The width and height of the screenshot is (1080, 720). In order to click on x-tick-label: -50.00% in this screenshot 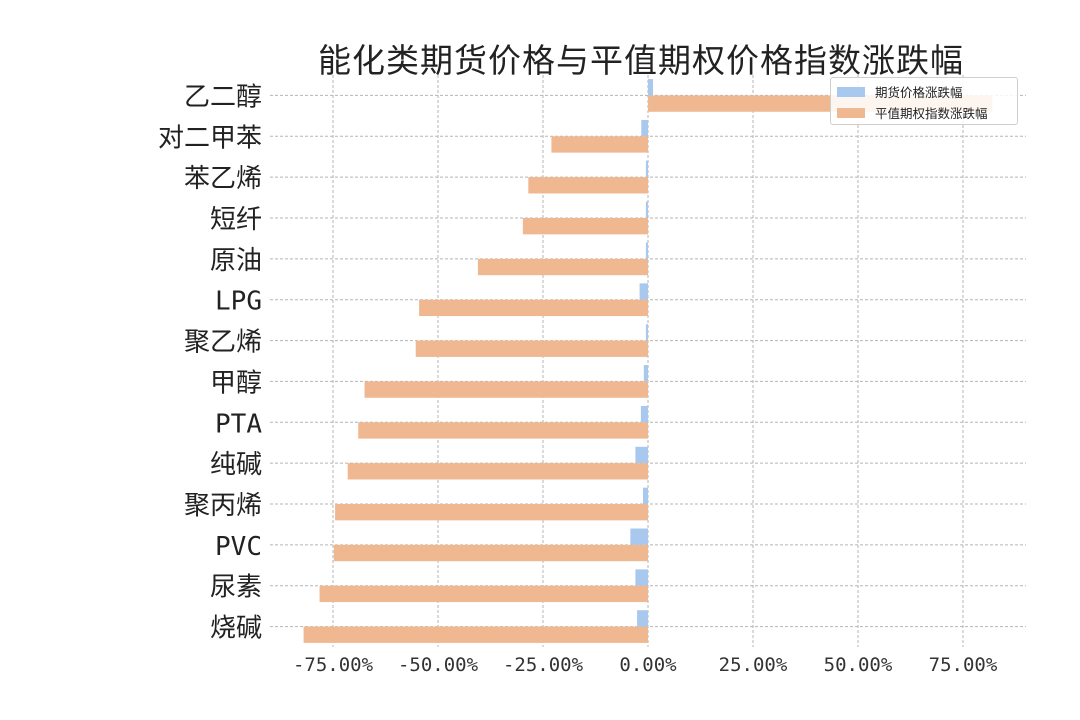, I will do `click(438, 665)`.